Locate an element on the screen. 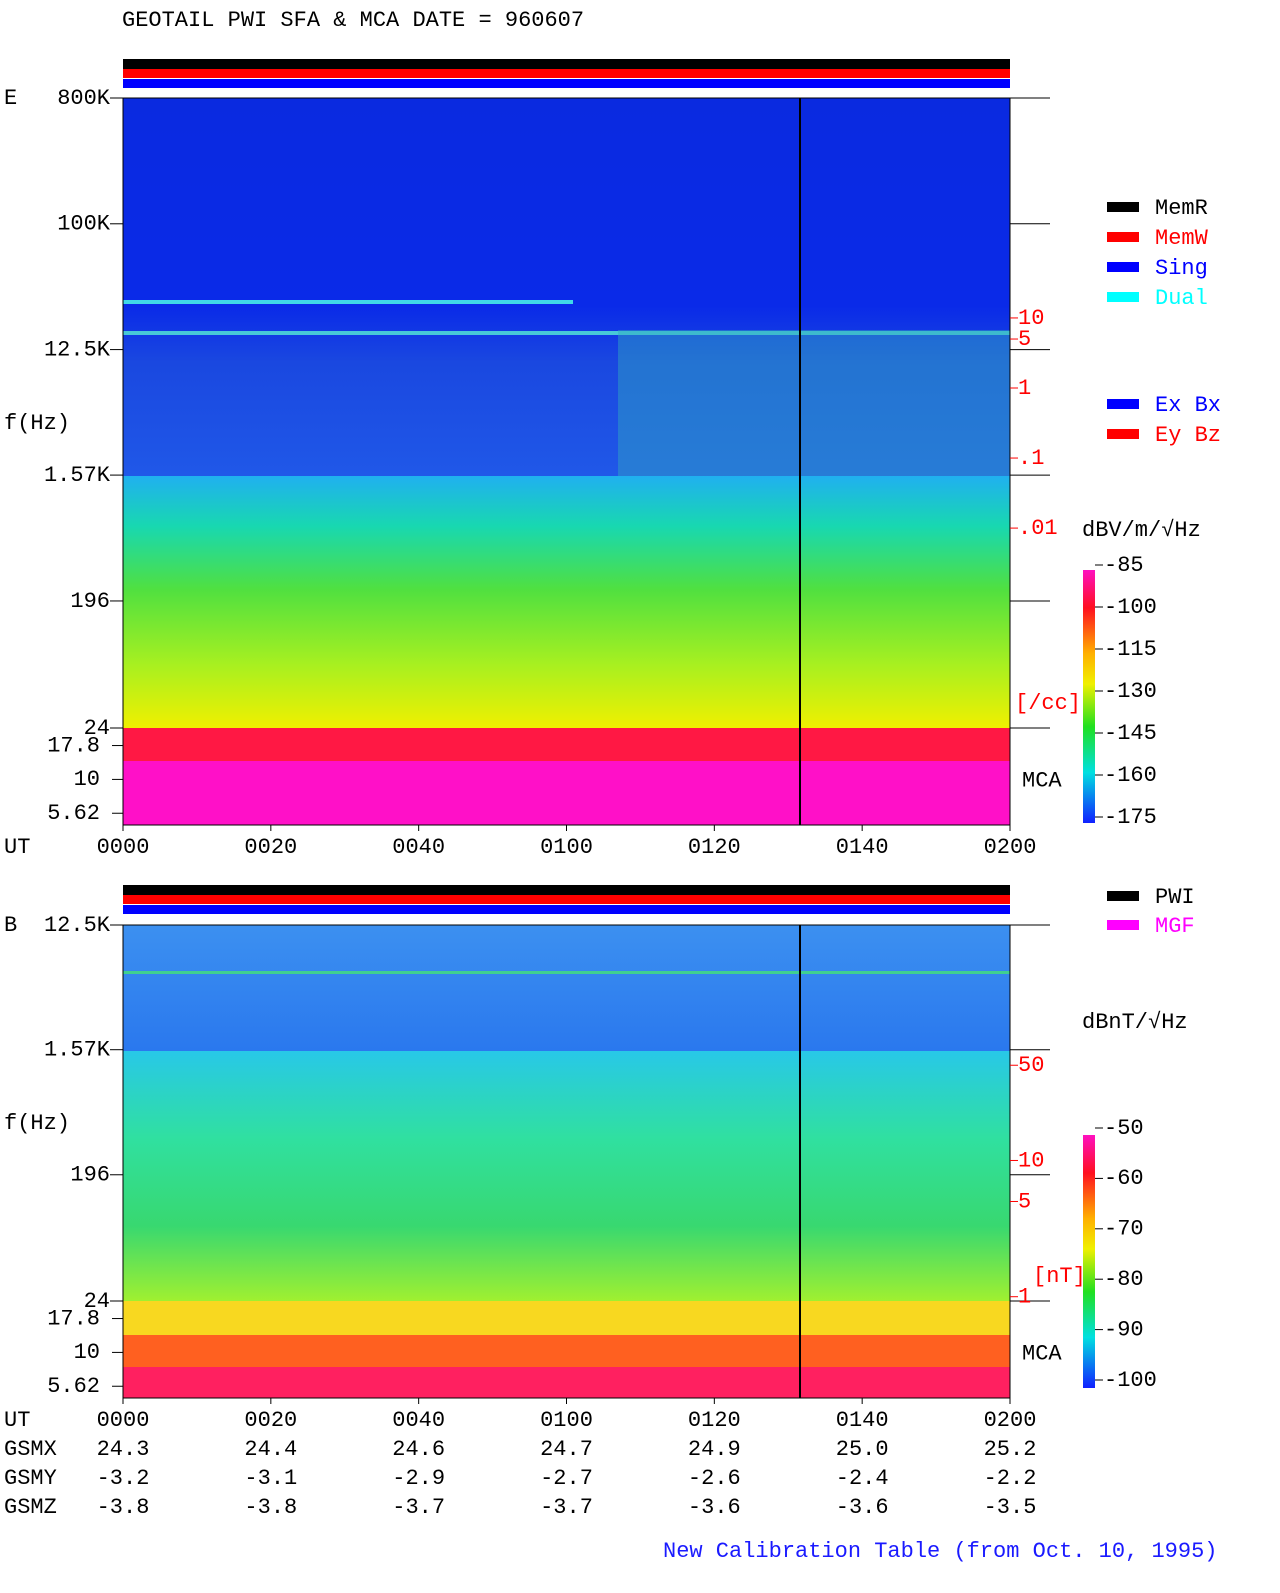 This screenshot has height=1593, width=1280. orbit-value: 24.9 is located at coordinates (714, 1449).